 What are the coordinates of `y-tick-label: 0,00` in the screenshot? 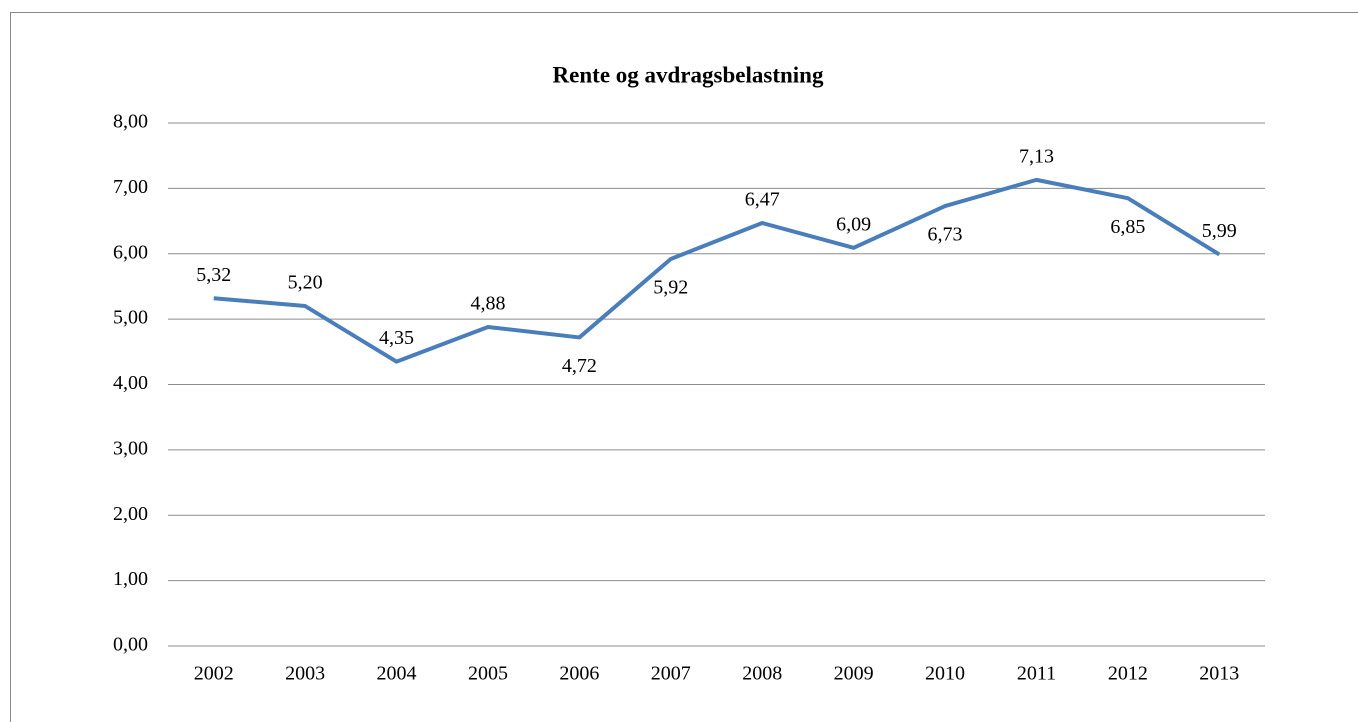 It's located at (130, 645).